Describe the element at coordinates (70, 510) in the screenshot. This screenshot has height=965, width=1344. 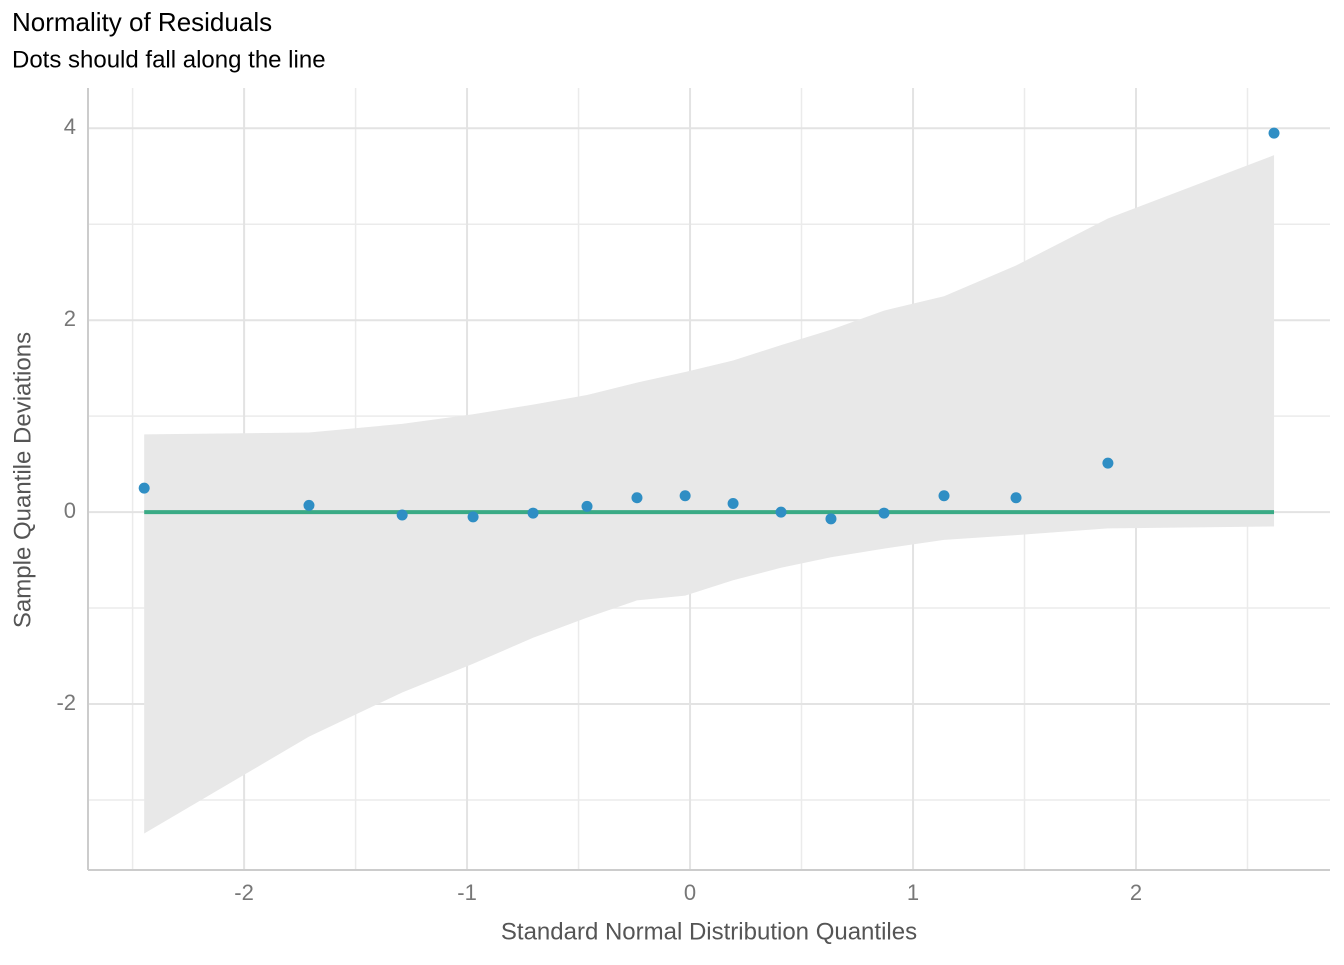
I see `y-tick-label: 0` at that location.